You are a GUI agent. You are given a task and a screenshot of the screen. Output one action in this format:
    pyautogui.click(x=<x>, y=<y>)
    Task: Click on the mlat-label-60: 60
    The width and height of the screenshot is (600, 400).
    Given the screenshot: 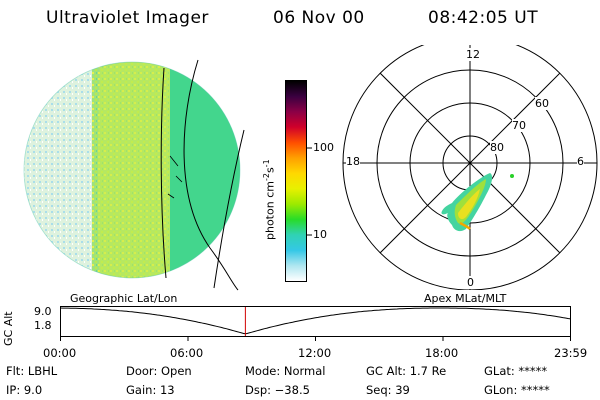 What is the action you would take?
    pyautogui.click(x=542, y=103)
    